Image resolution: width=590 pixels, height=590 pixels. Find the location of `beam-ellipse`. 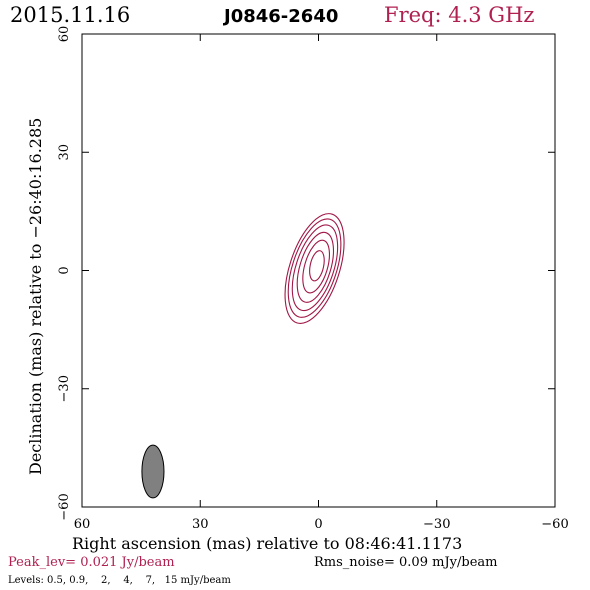

beam-ellipse is located at coordinates (153, 471).